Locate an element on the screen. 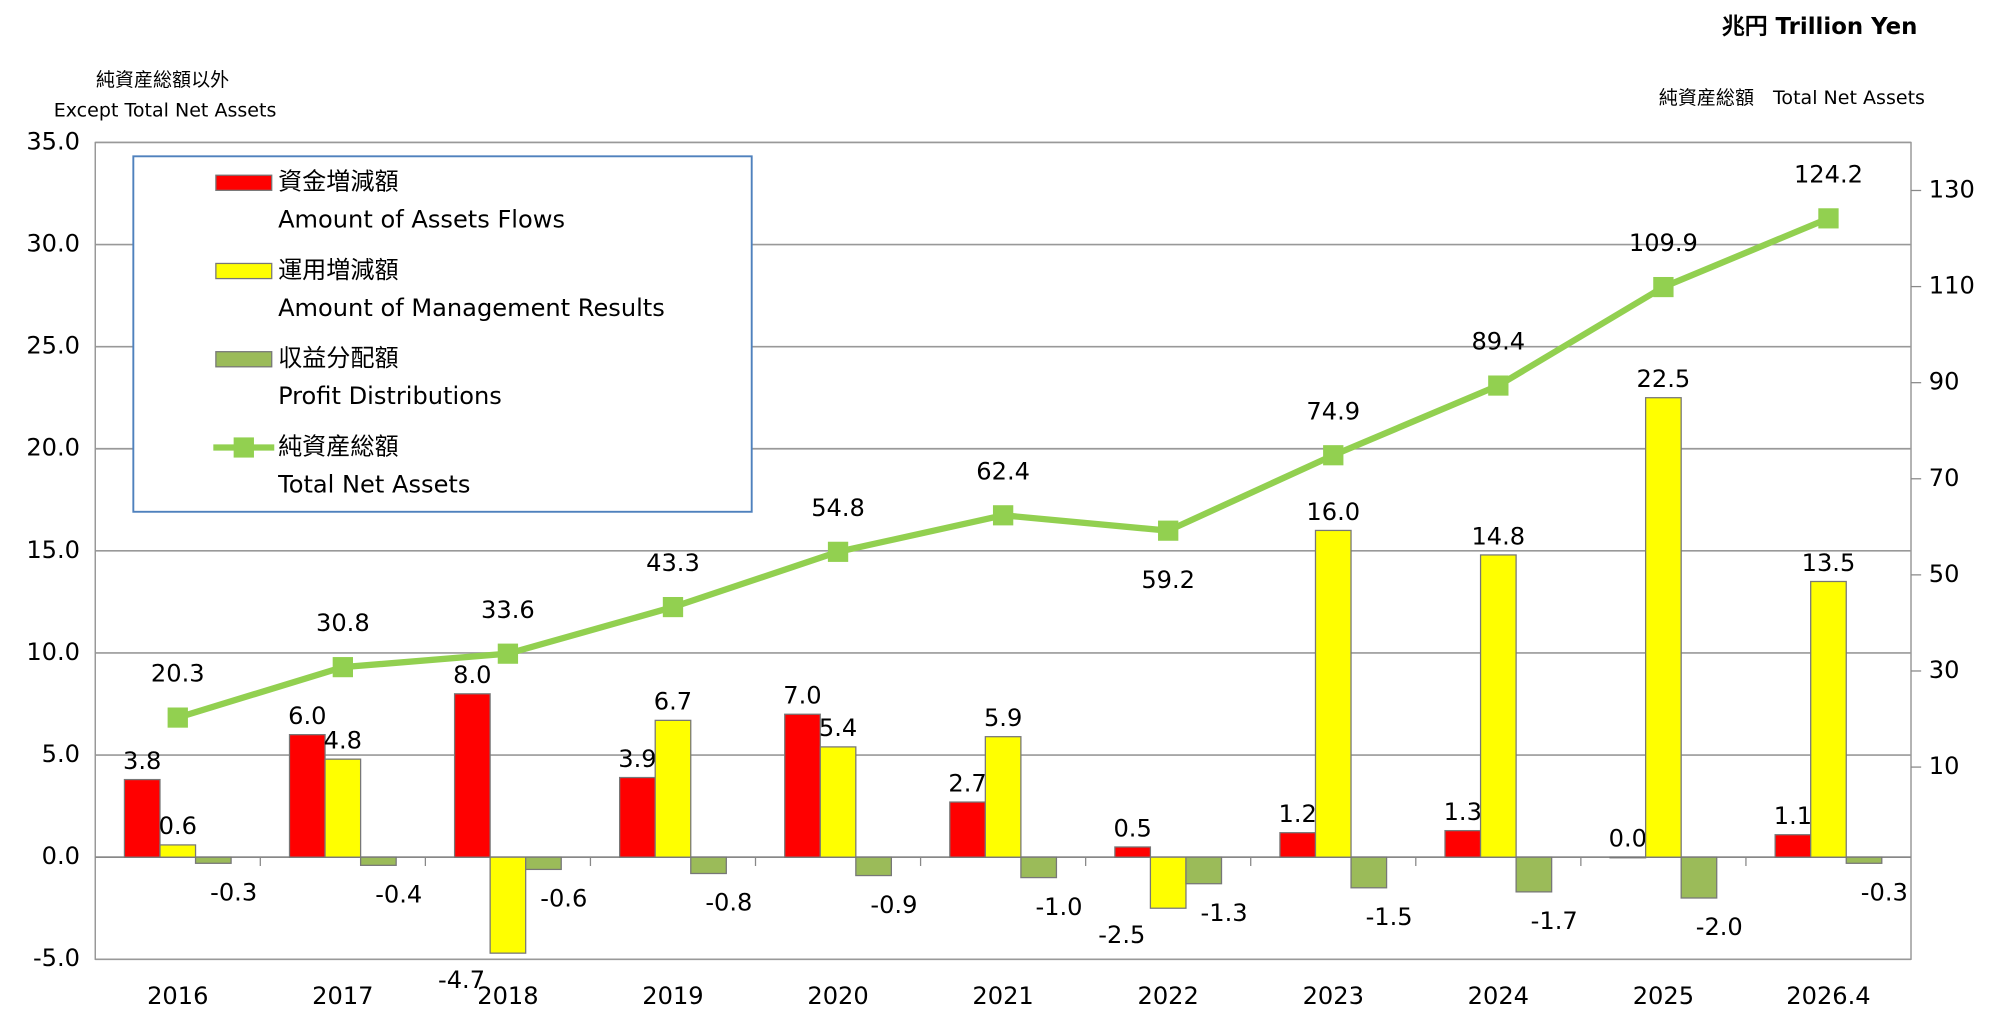  y-tick-label: 35.0 is located at coordinates (53, 141).